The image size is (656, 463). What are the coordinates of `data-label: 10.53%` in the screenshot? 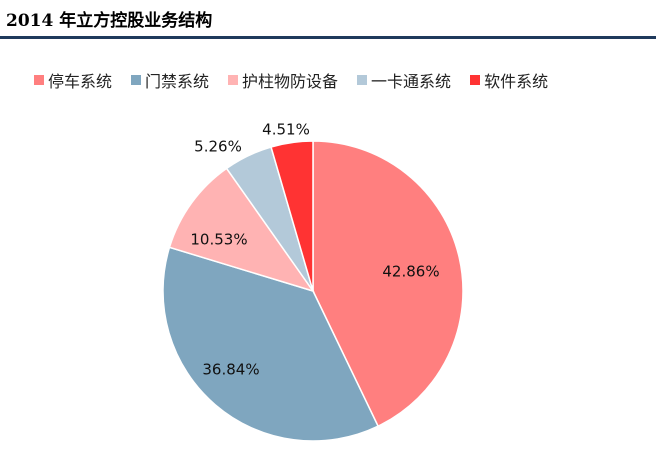 It's located at (218, 240).